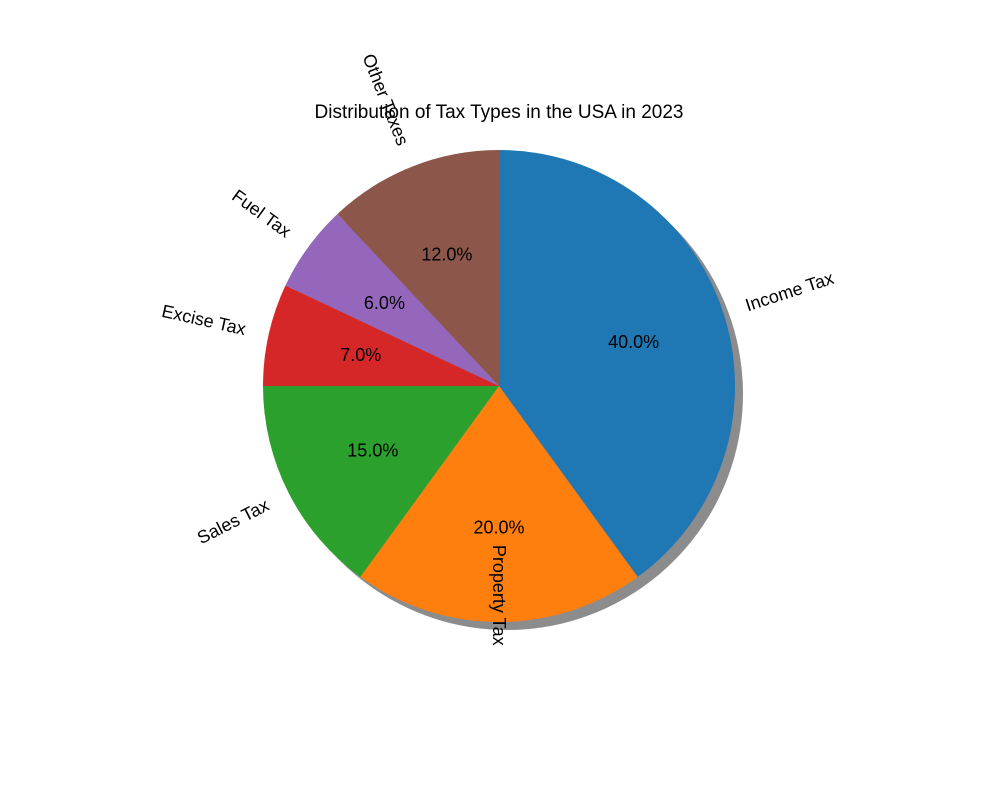 This screenshot has height=800, width=1000. What do you see at coordinates (789, 291) in the screenshot?
I see `pie-category-label-income-tax: Income Tax` at bounding box center [789, 291].